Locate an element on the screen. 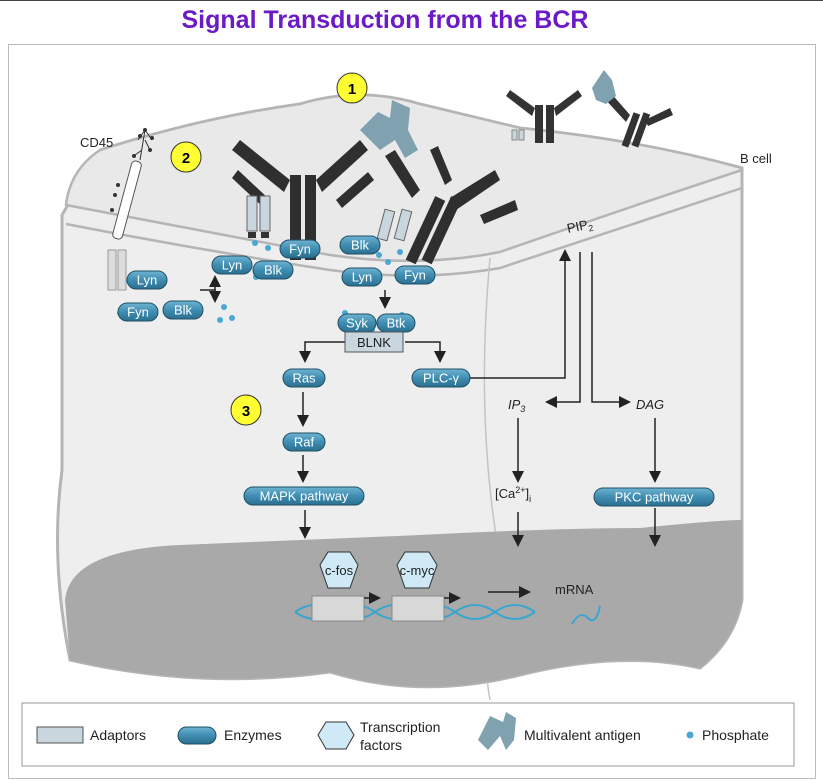  antigen-main is located at coordinates (389, 129).